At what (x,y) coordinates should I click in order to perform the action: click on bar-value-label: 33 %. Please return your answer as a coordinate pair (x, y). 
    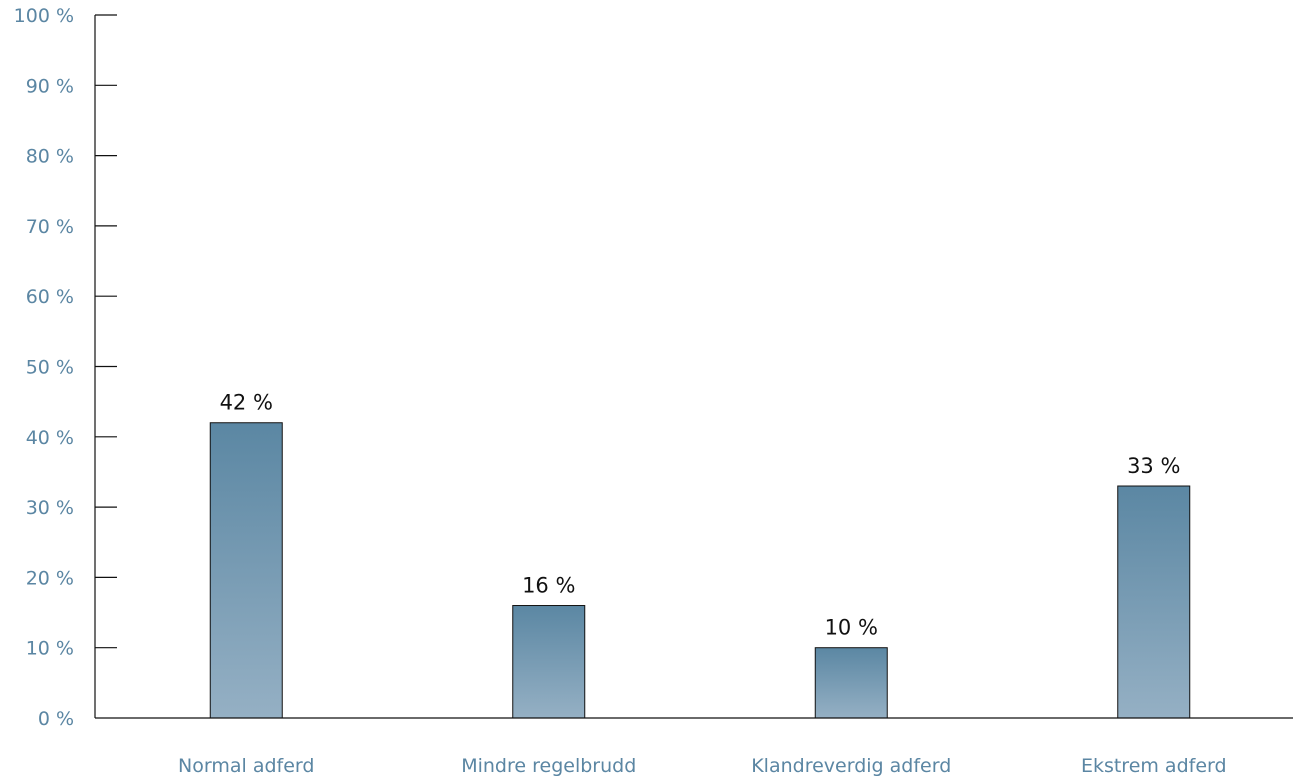
    Looking at the image, I should click on (1153, 466).